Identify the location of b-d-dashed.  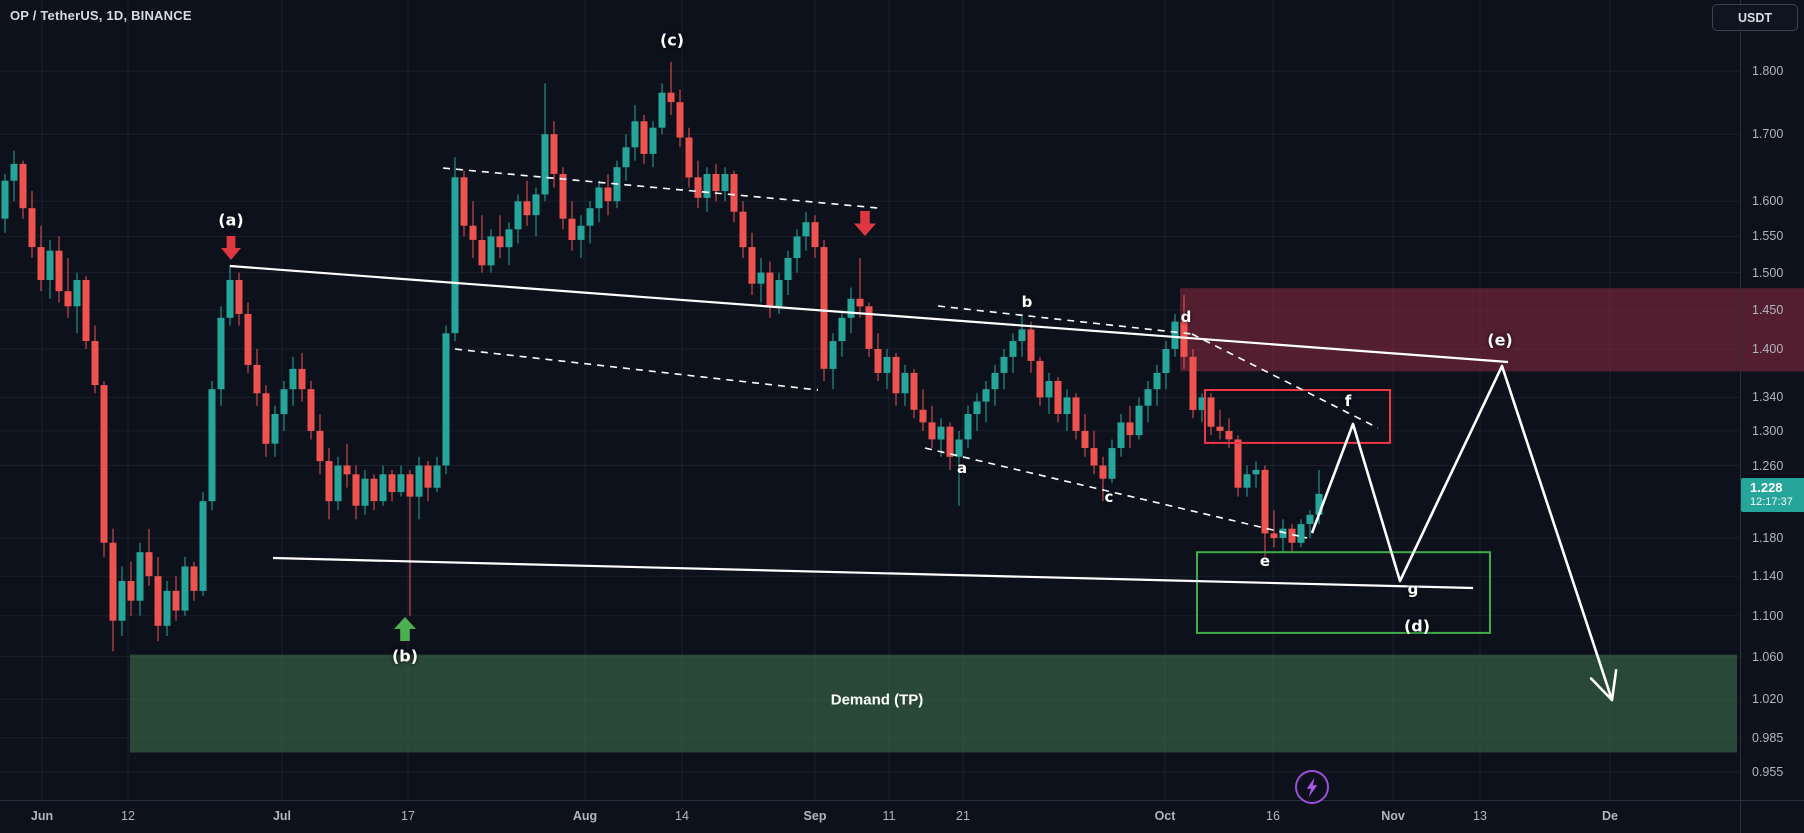
(1065, 320).